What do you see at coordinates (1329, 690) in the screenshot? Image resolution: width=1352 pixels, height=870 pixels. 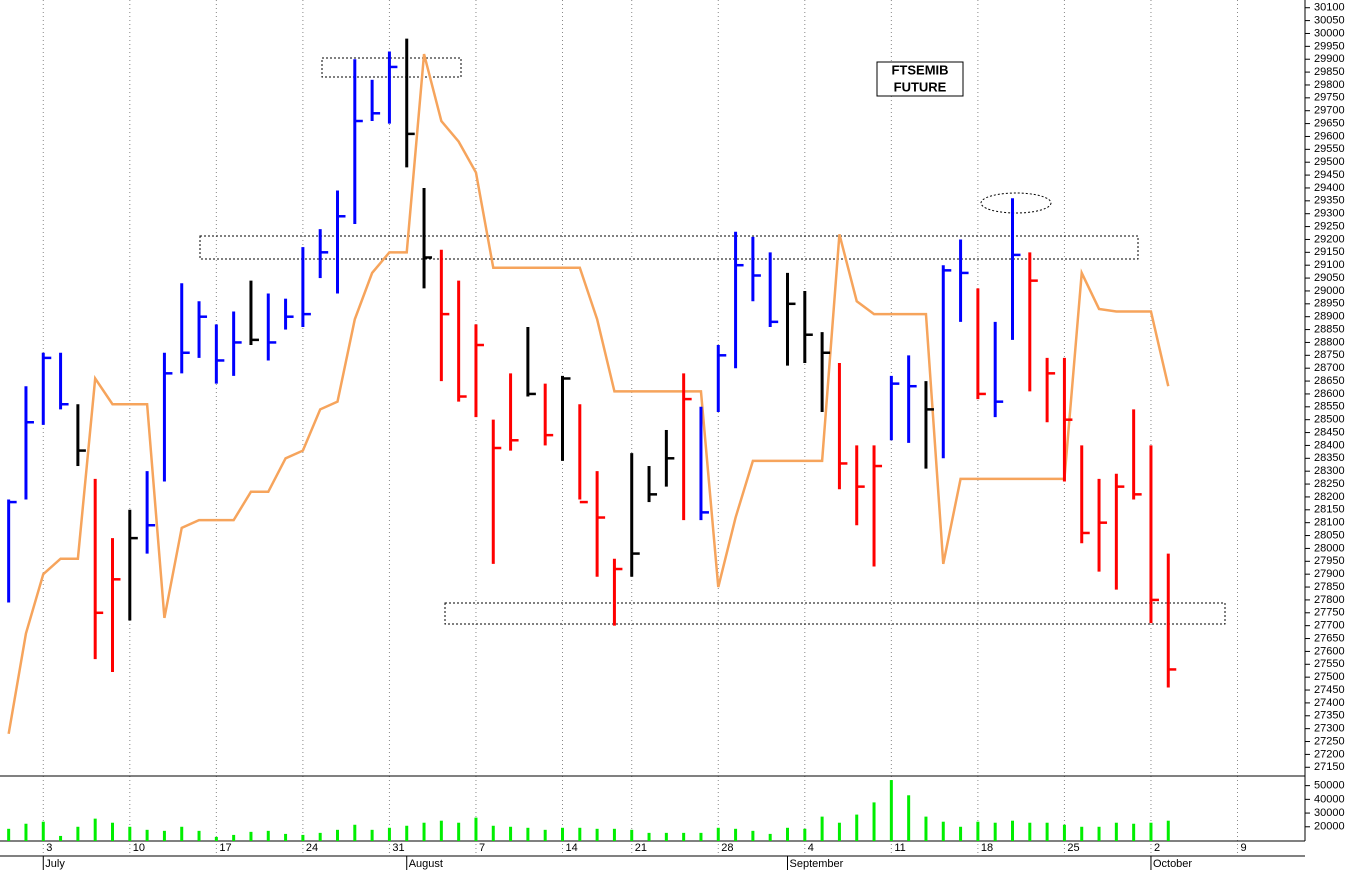 I see `y-tick-label: 27450` at bounding box center [1329, 690].